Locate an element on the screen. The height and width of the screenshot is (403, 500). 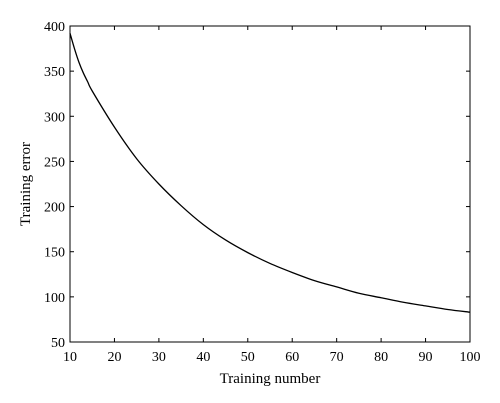
y-tick-label: 100 is located at coordinates (54, 298).